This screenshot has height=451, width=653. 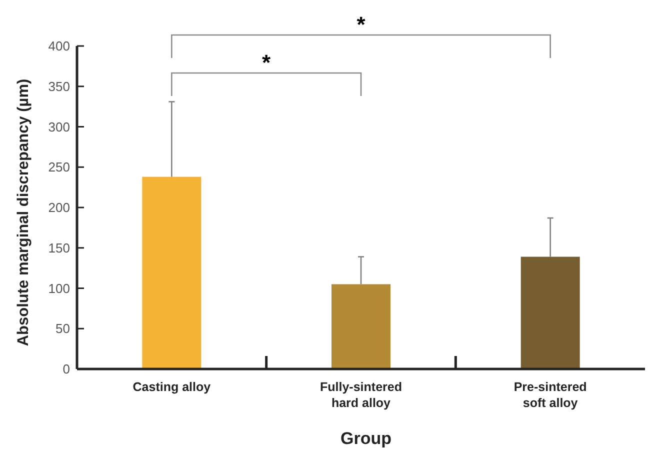 What do you see at coordinates (59, 86) in the screenshot?
I see `y-tick-label: 350` at bounding box center [59, 86].